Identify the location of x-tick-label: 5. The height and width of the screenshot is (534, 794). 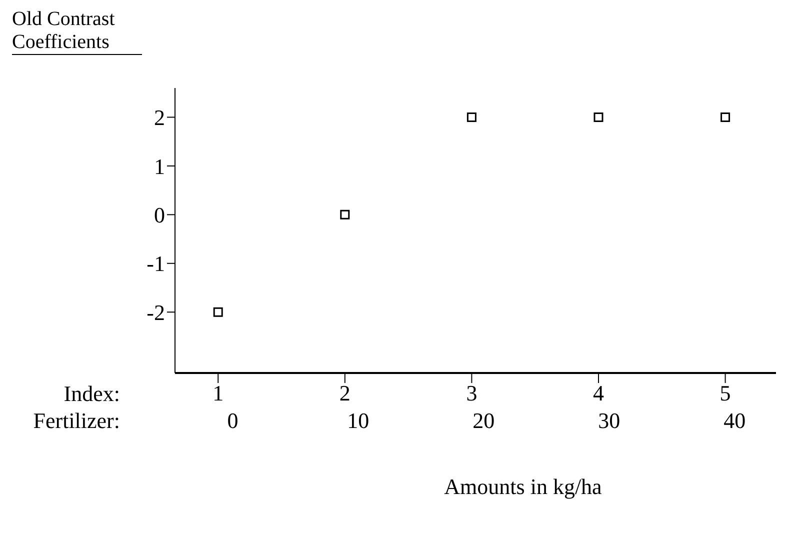
(725, 393).